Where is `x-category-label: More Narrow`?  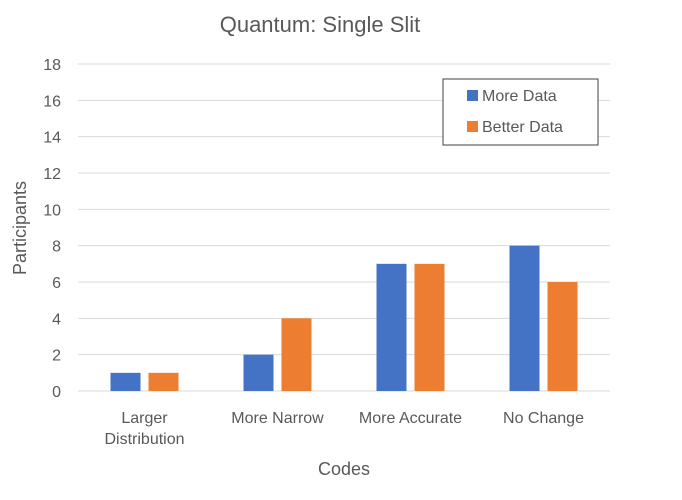
x-category-label: More Narrow is located at coordinates (277, 418).